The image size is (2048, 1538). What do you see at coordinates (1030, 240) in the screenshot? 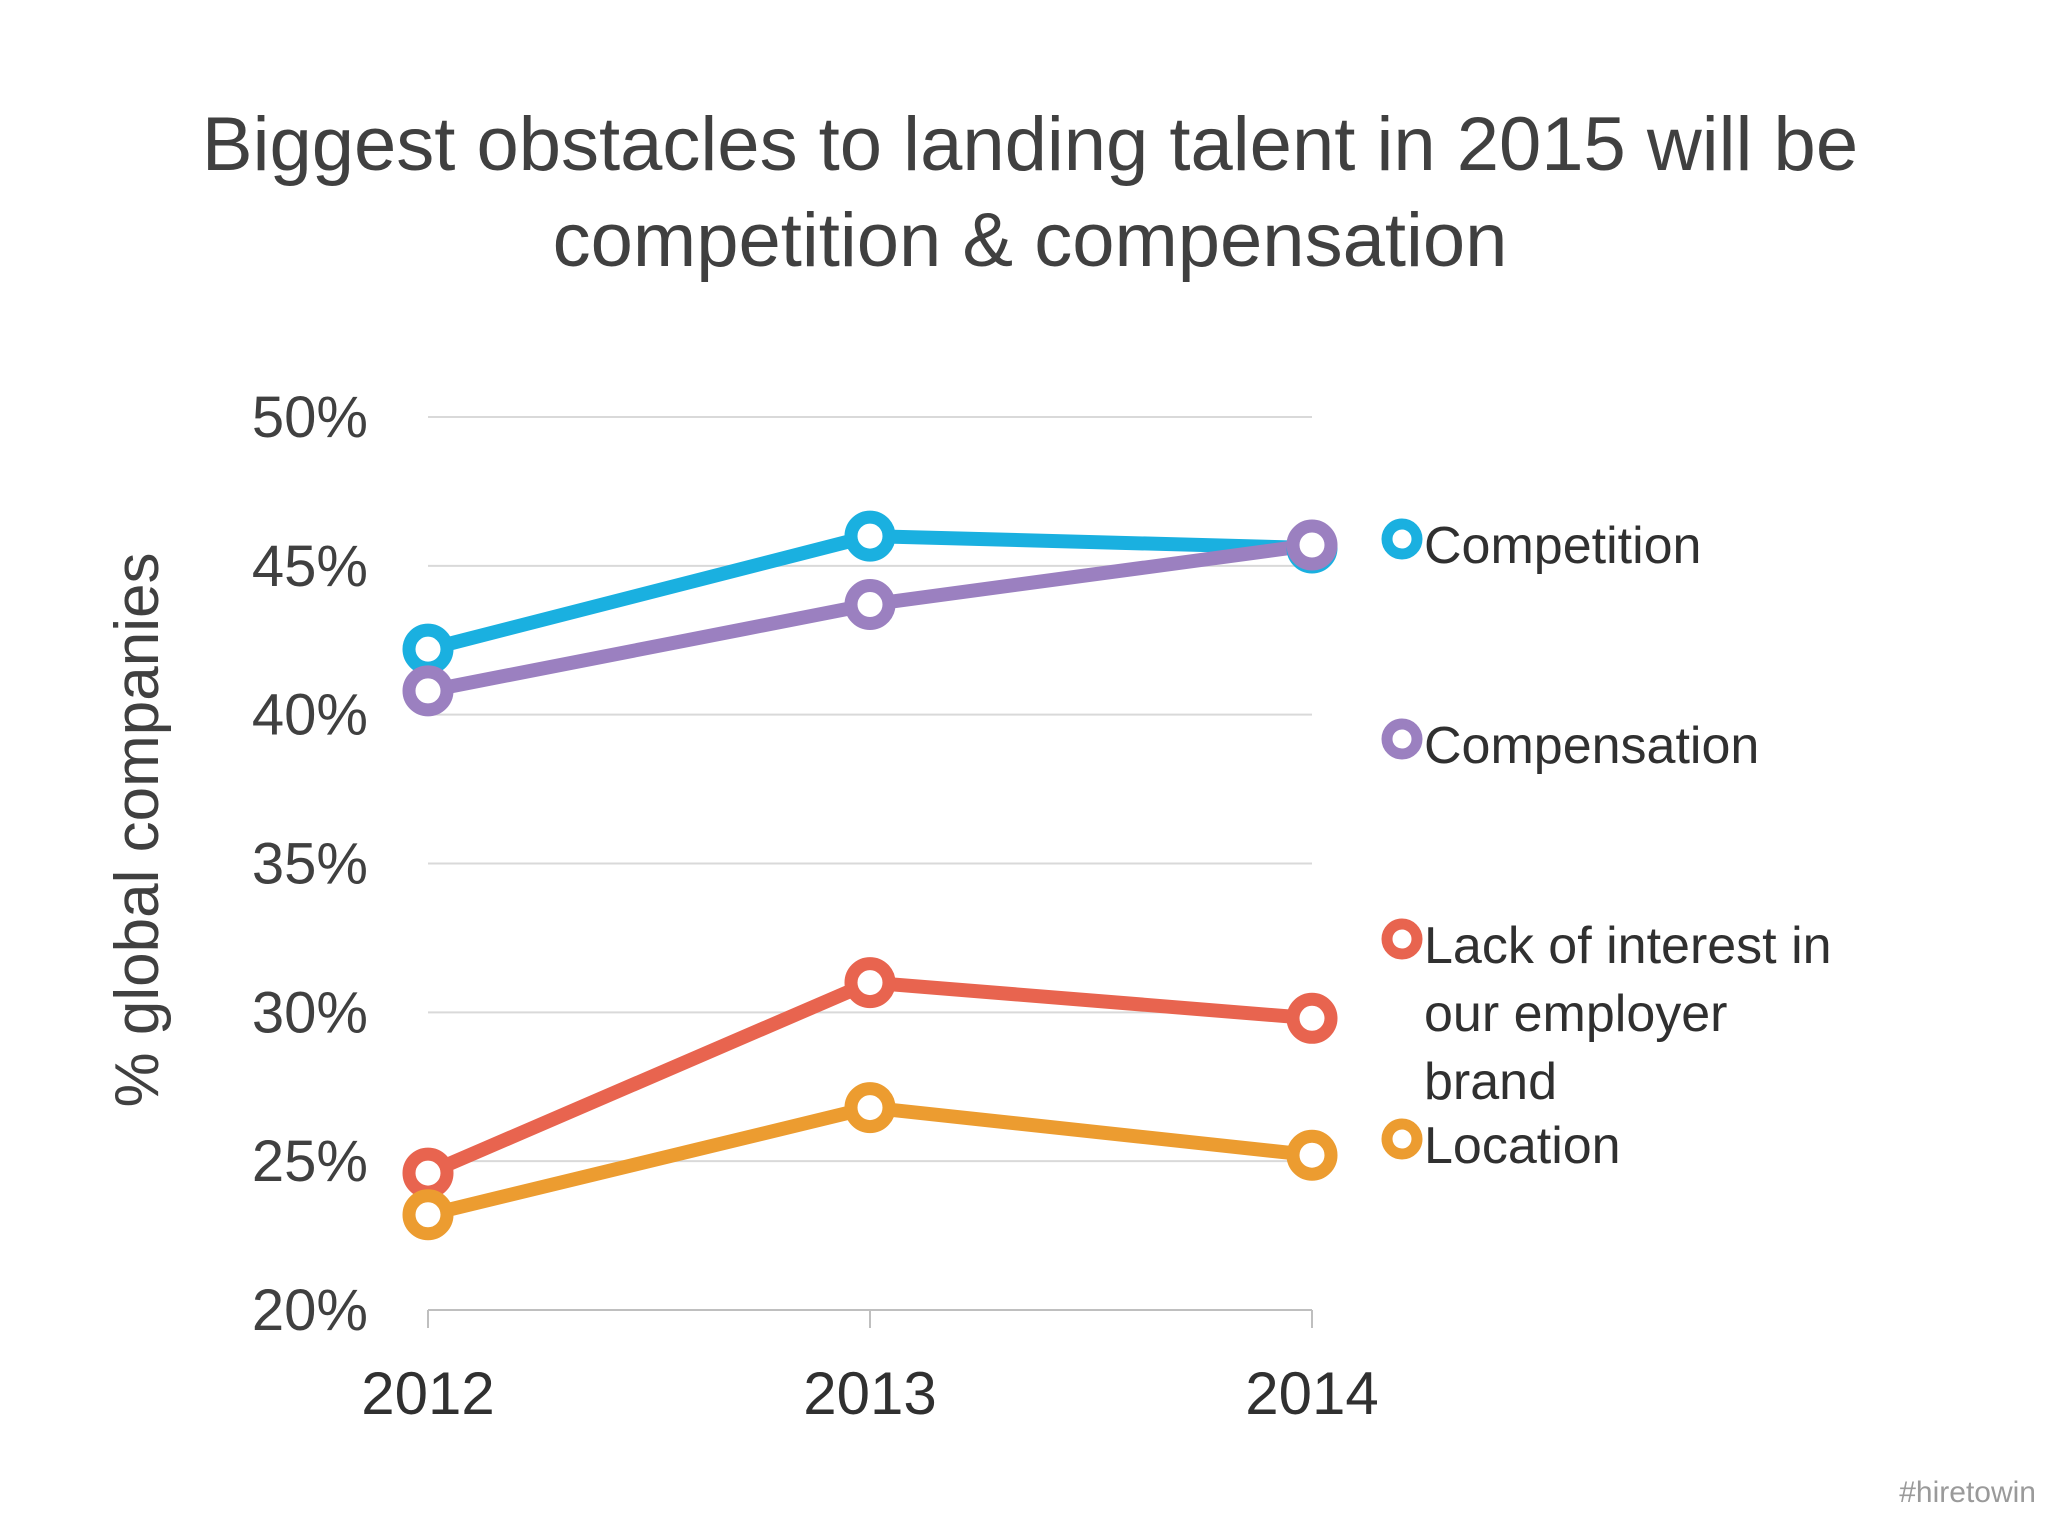
I see `chart-title-line-2: competition & compensation` at bounding box center [1030, 240].